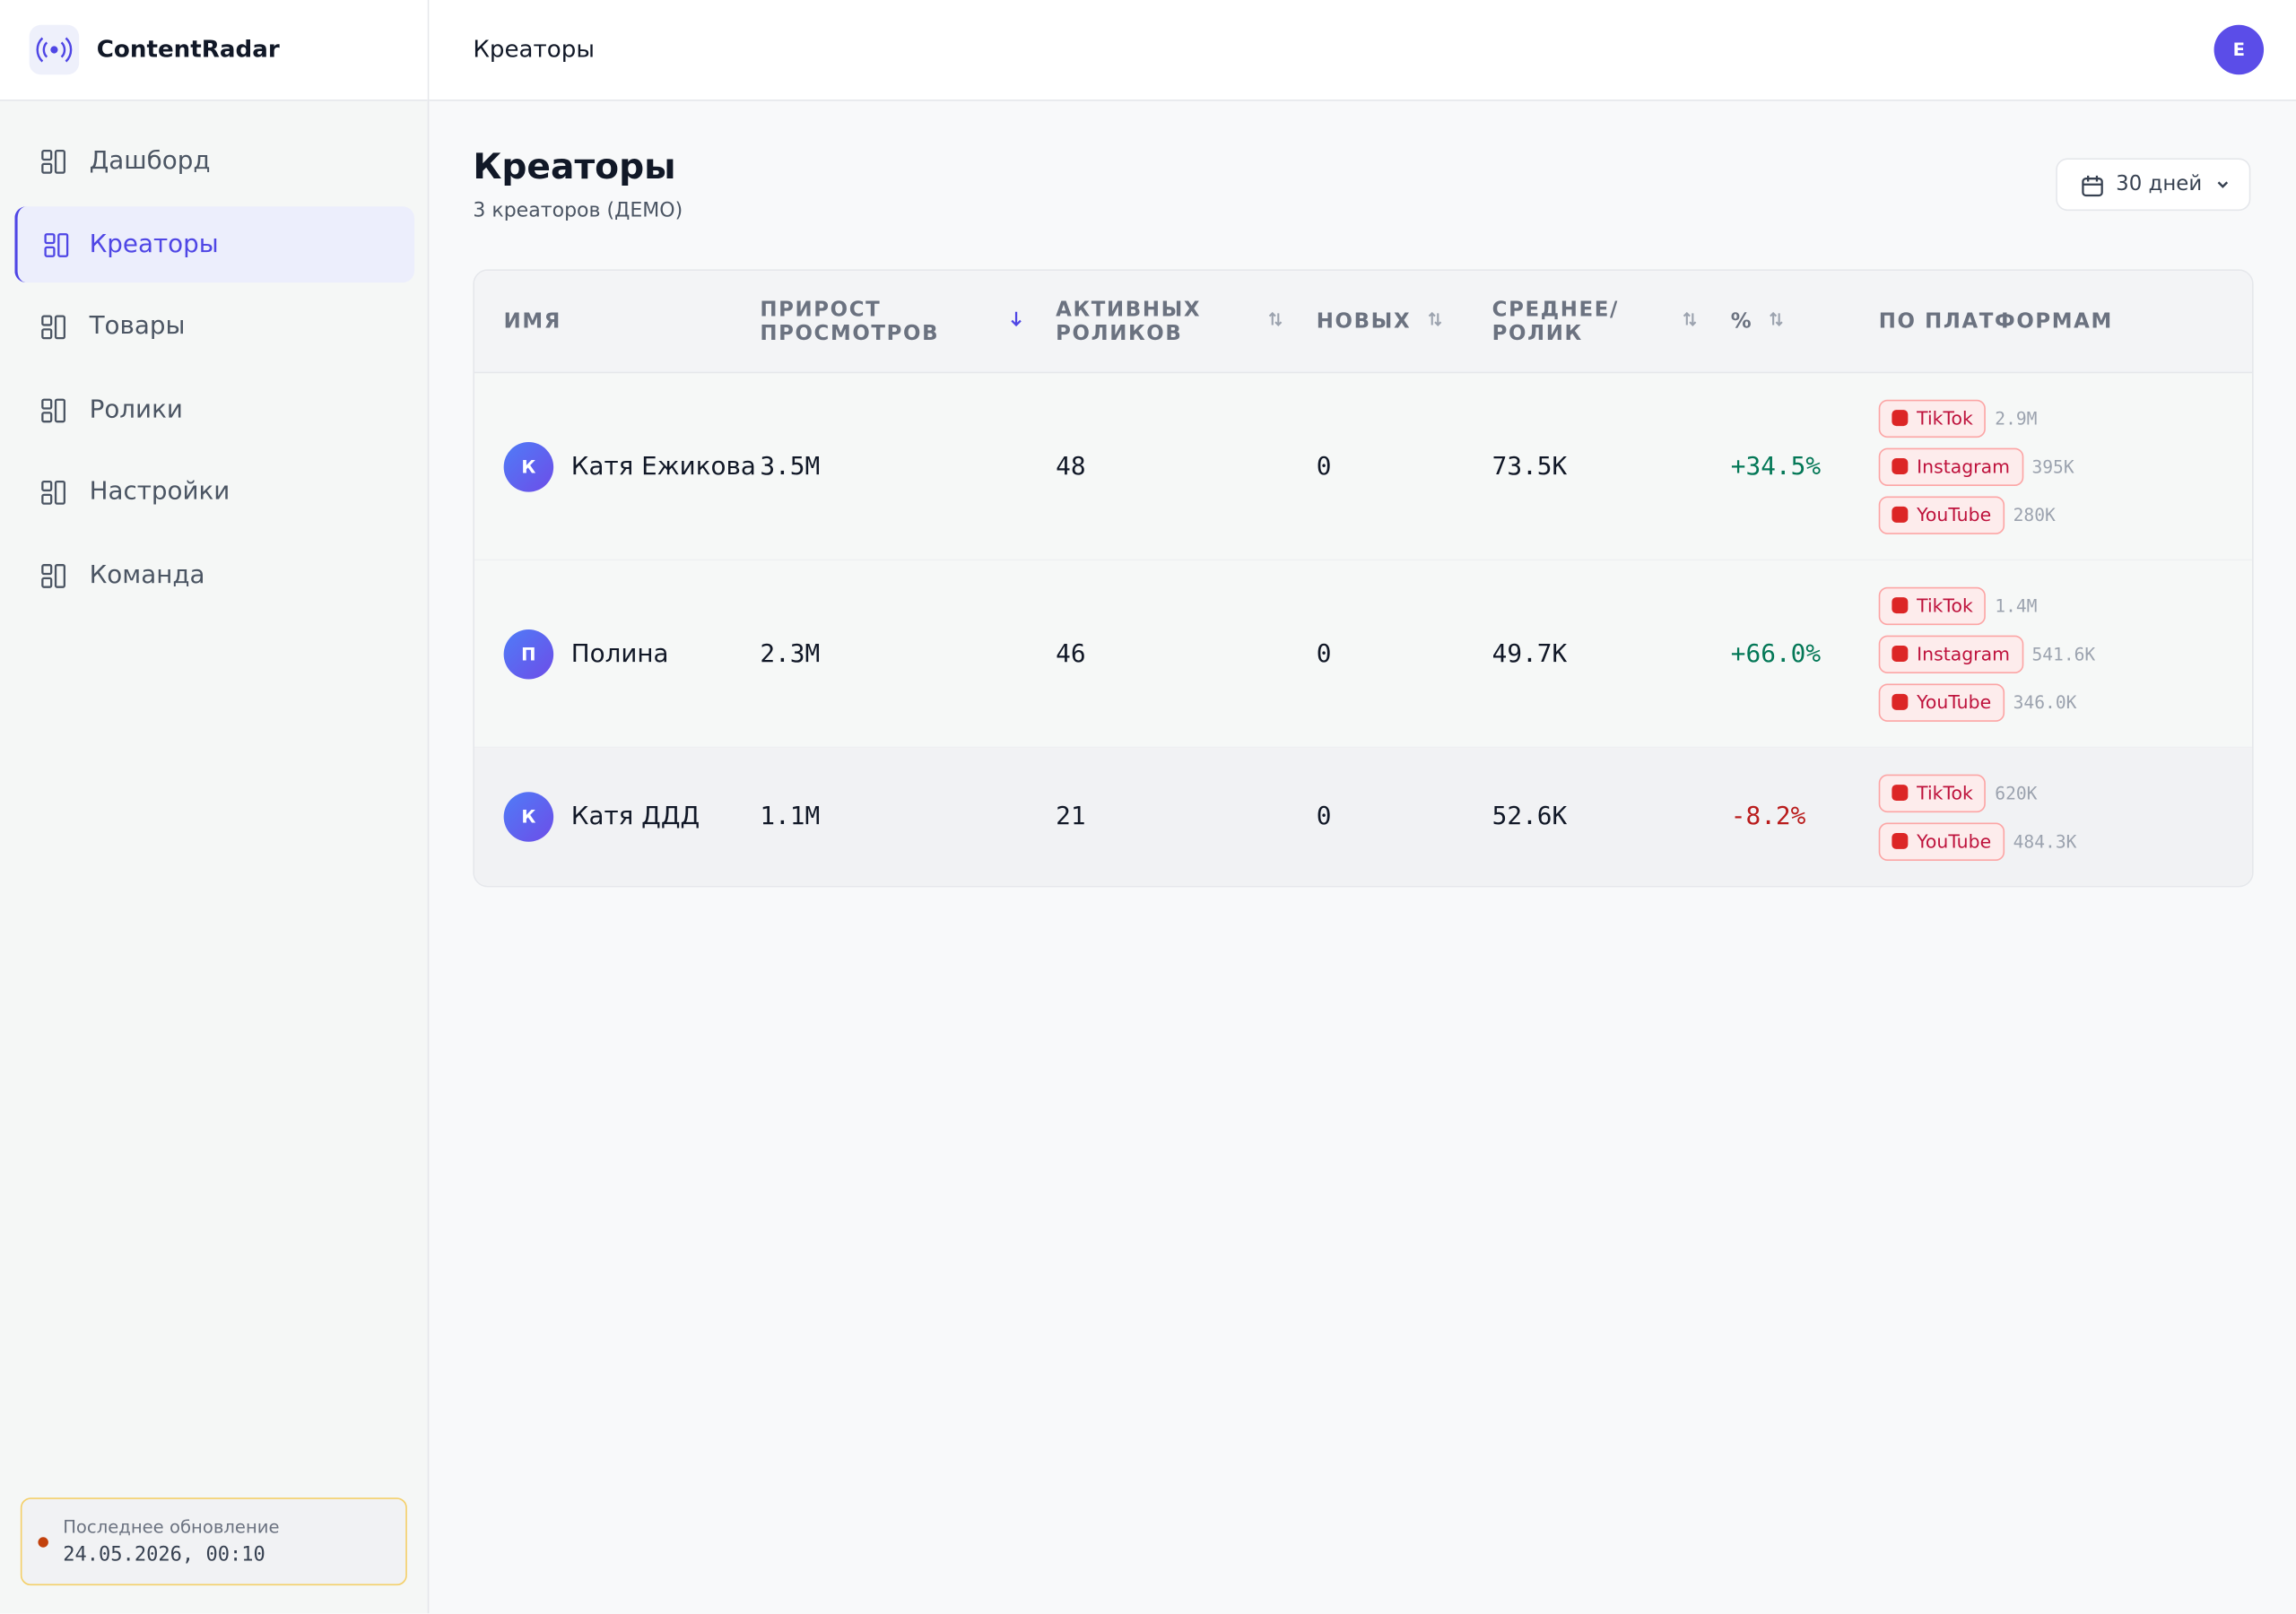 This screenshot has width=2296, height=1614. Describe the element at coordinates (2016, 605) in the screenshot. I see `platform-value: 1.4M` at that location.